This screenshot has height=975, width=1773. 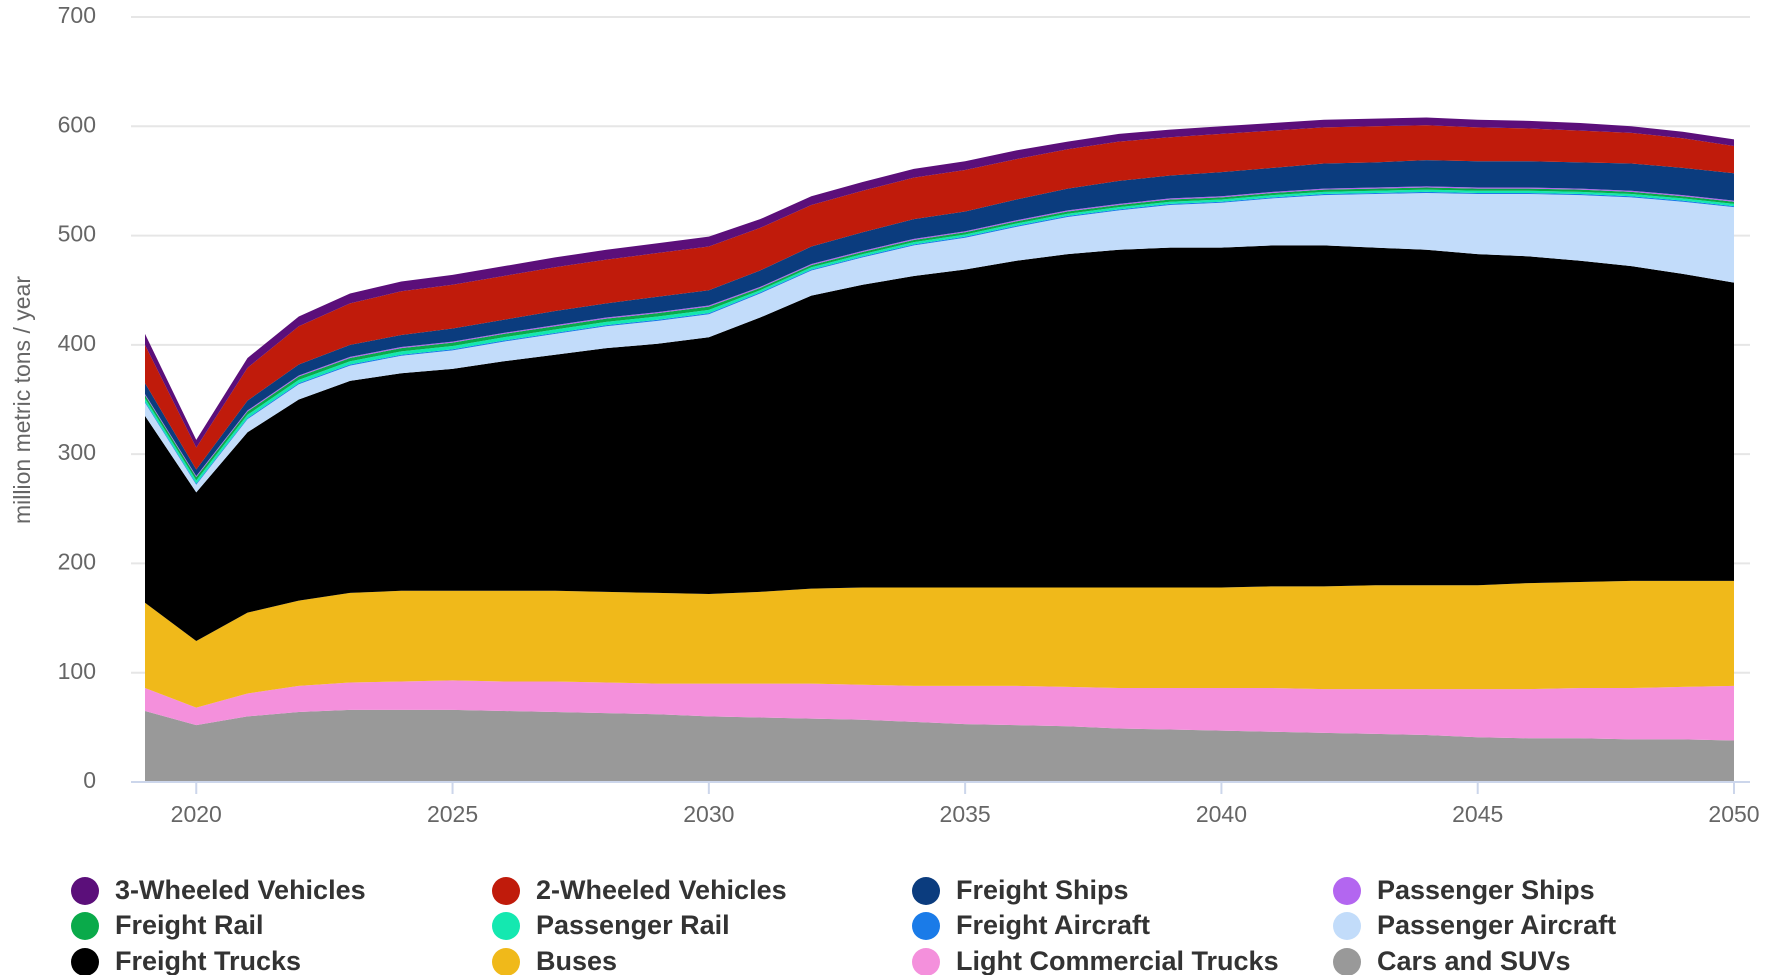 What do you see at coordinates (89, 780) in the screenshot?
I see `y-tick-label: 0` at bounding box center [89, 780].